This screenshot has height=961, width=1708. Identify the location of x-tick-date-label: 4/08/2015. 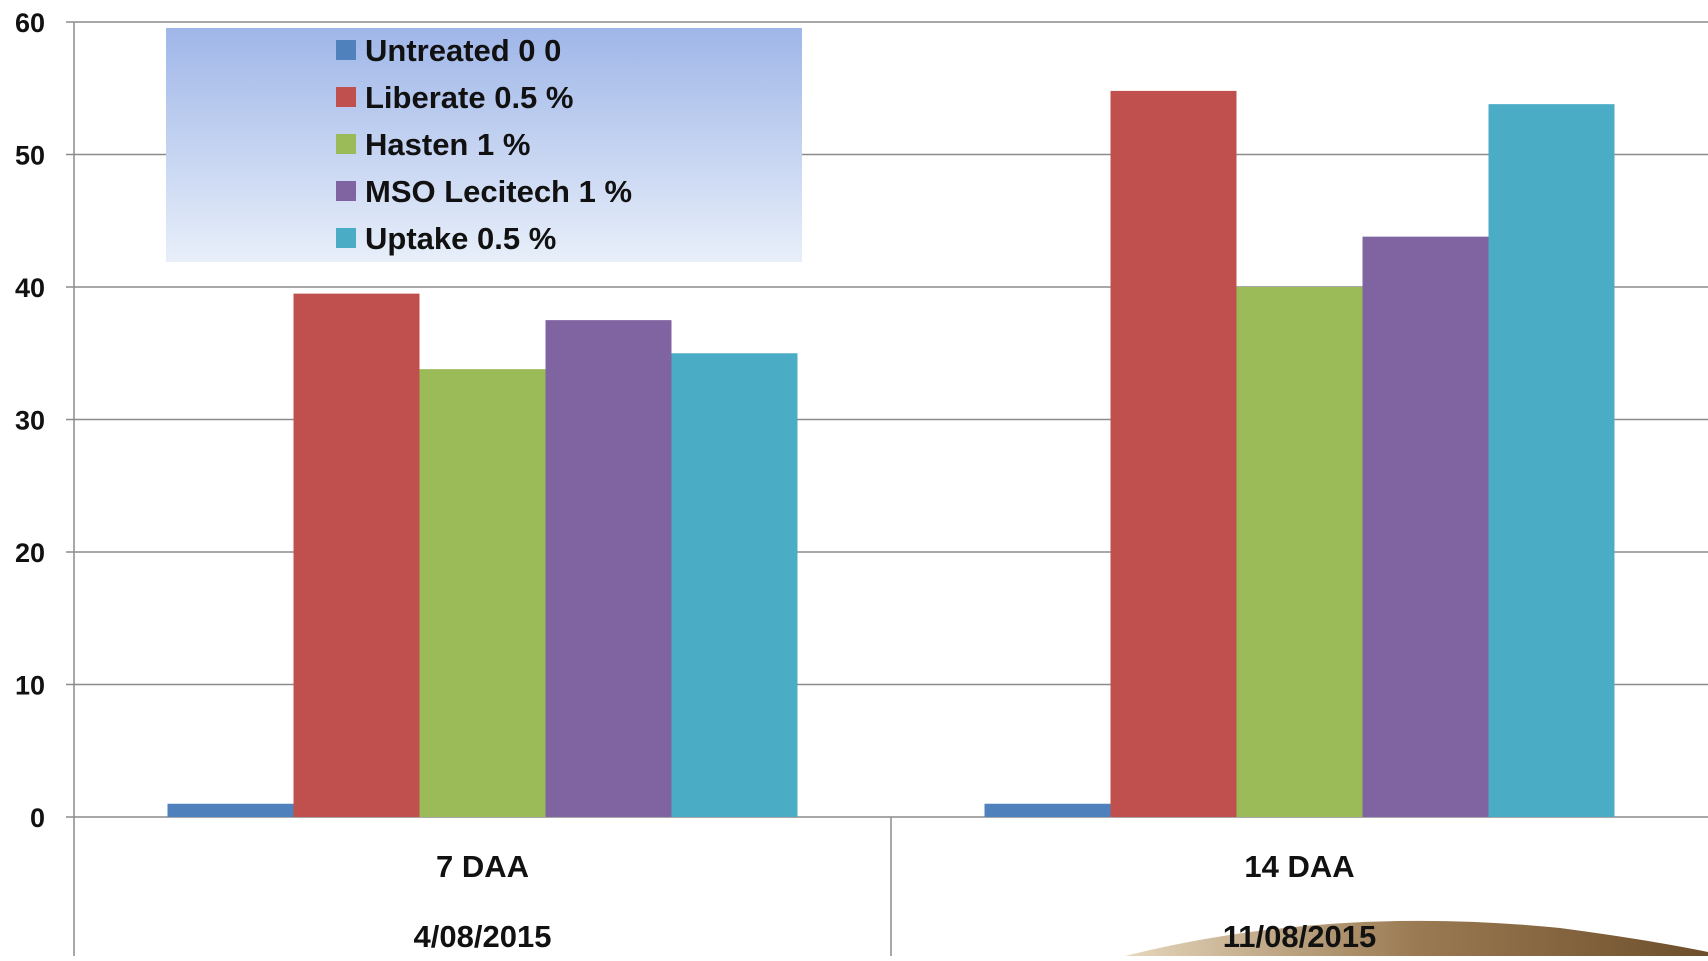
(483, 936).